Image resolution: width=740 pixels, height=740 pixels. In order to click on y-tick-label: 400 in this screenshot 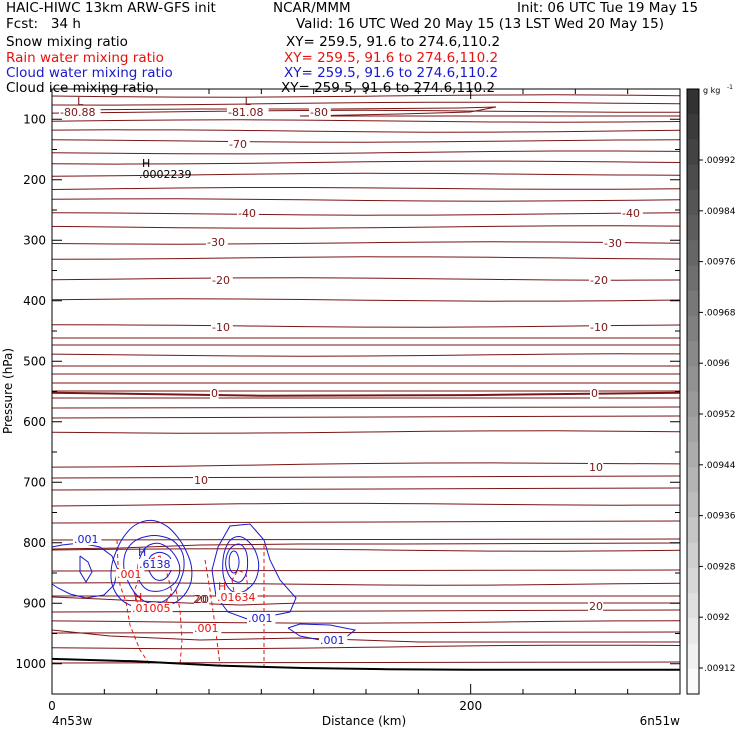, I will do `click(34, 301)`.